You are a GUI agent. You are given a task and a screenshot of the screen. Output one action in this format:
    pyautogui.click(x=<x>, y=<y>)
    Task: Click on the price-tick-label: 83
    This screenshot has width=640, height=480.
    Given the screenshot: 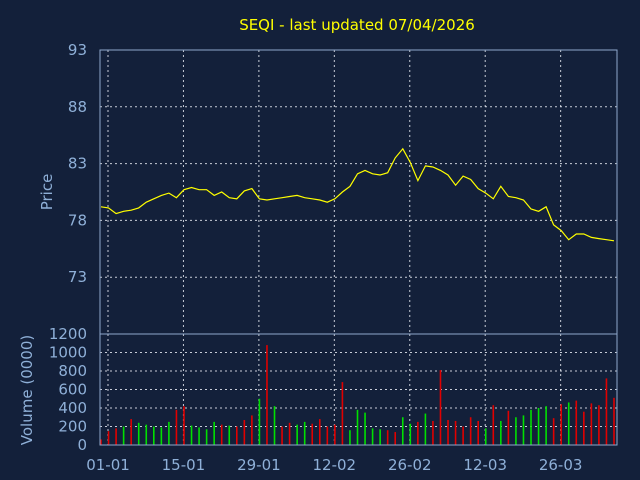 What is the action you would take?
    pyautogui.click(x=77, y=164)
    